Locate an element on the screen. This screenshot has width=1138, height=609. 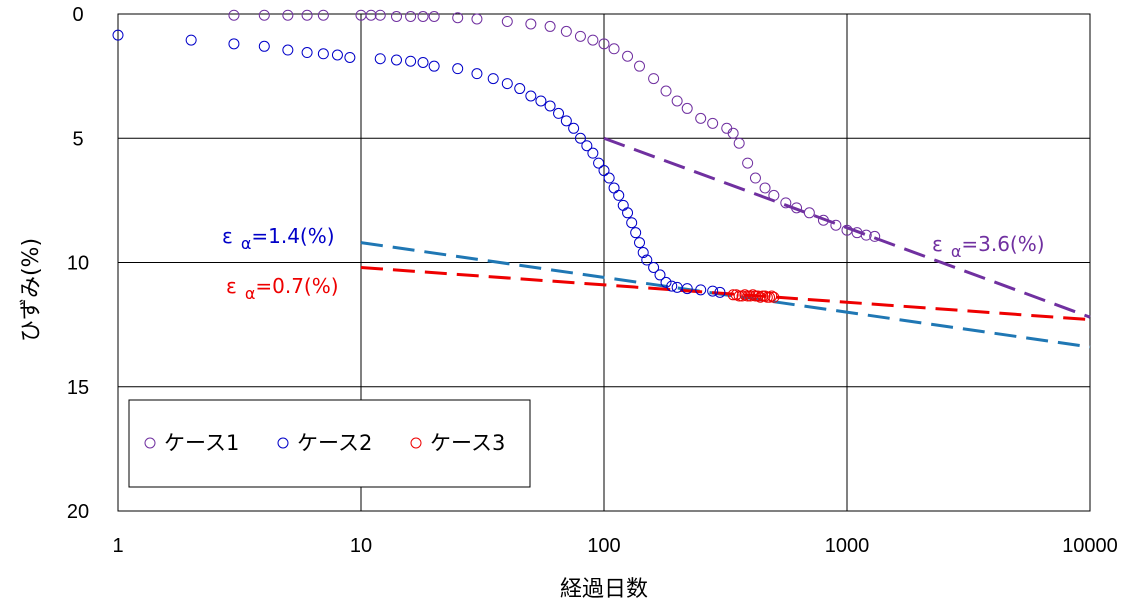
legend-label-case3: ケース3 is located at coordinates (467, 443).